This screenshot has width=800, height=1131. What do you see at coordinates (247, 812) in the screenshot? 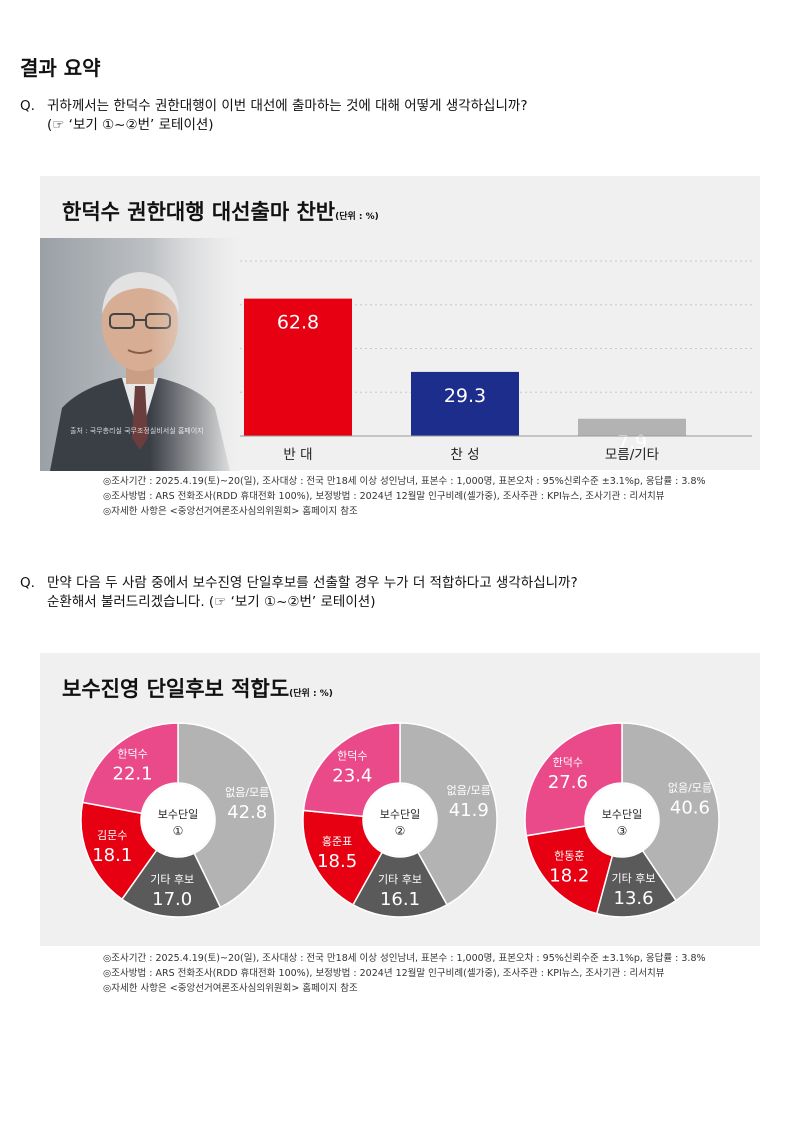
I see `slice-value-label: 42.8` at bounding box center [247, 812].